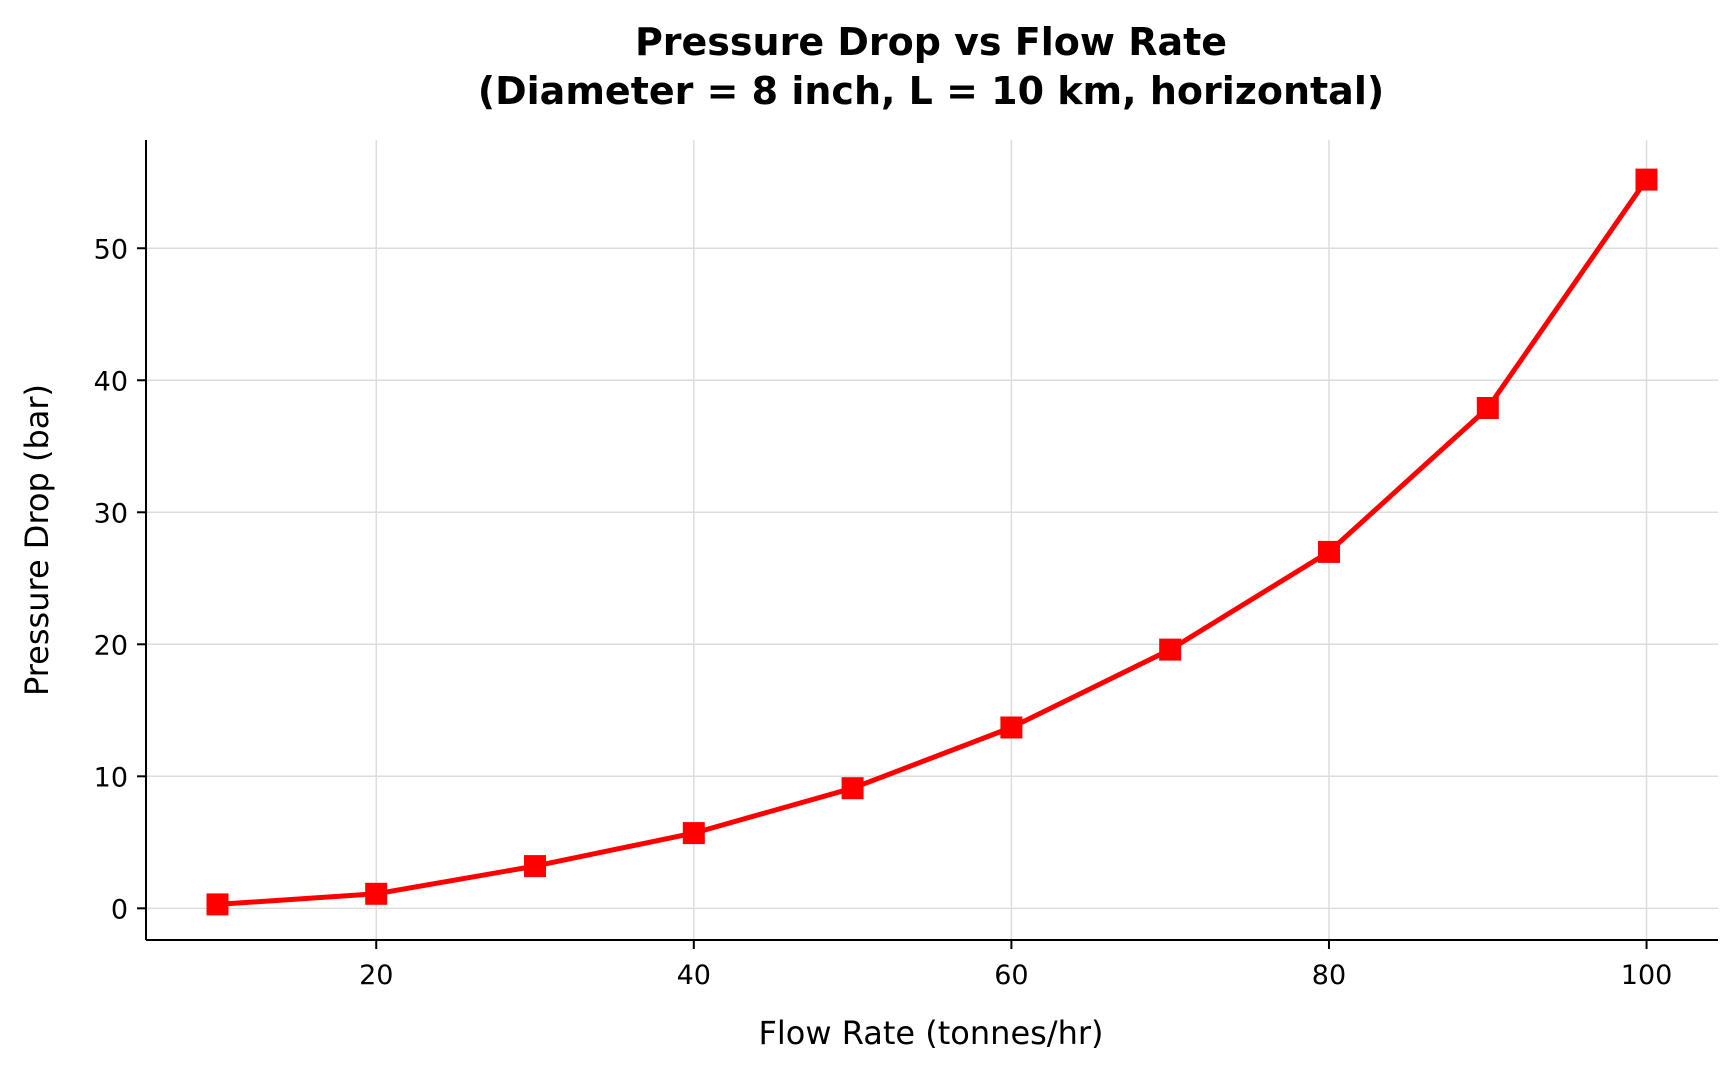 This screenshot has width=1731, height=1071. Describe the element at coordinates (1329, 975) in the screenshot. I see `x-tick-label: 80` at that location.